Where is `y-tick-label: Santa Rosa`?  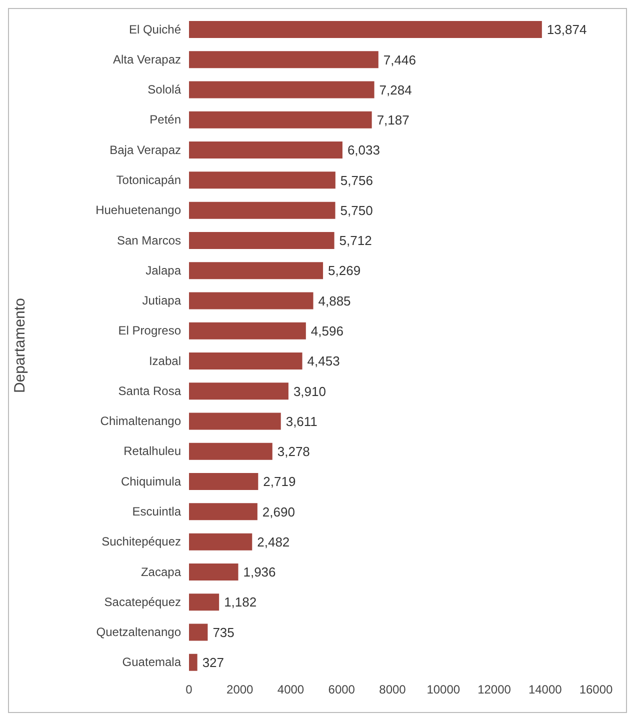 y-tick-label: Santa Rosa is located at coordinates (150, 391).